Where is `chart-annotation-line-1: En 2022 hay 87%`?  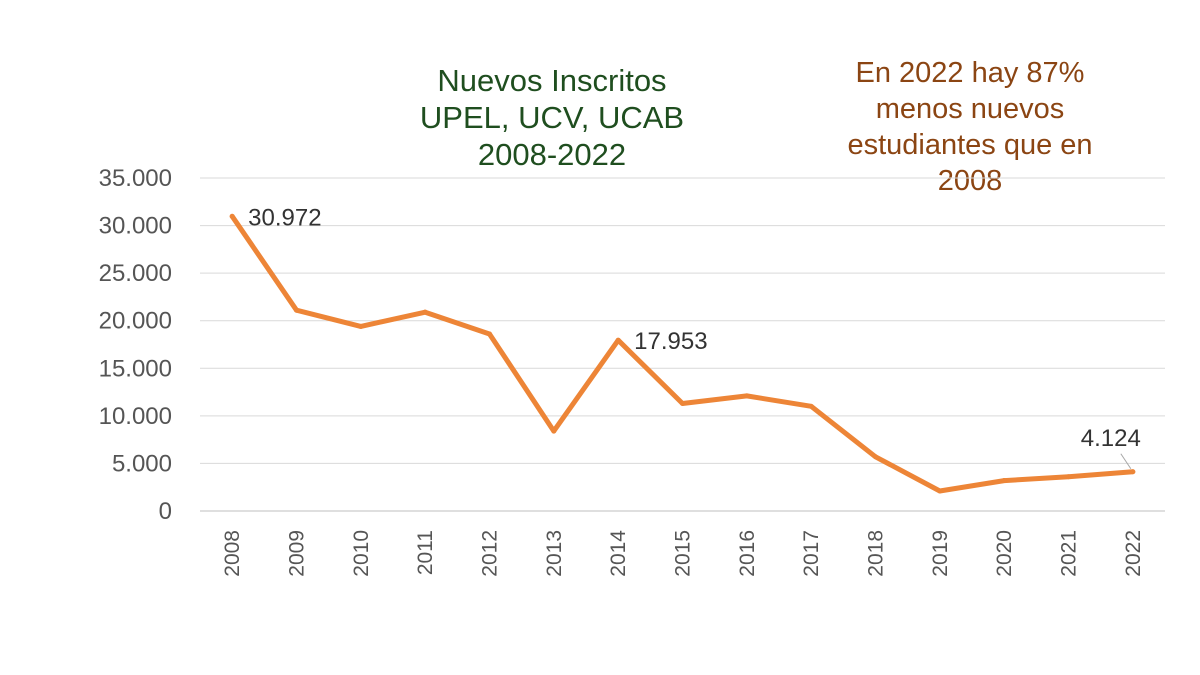
chart-annotation-line-1: En 2022 hay 87% is located at coordinates (970, 73).